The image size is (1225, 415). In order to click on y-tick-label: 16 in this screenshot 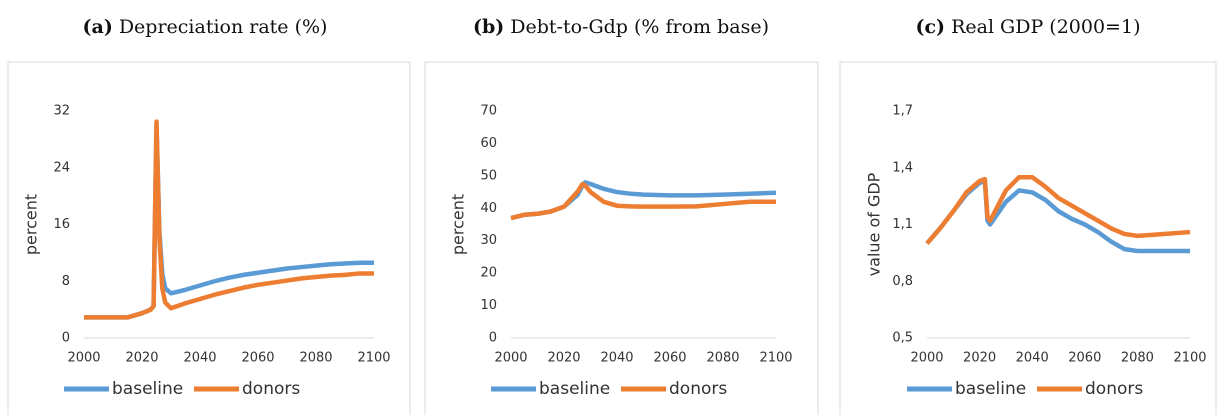, I will do `click(61, 224)`.